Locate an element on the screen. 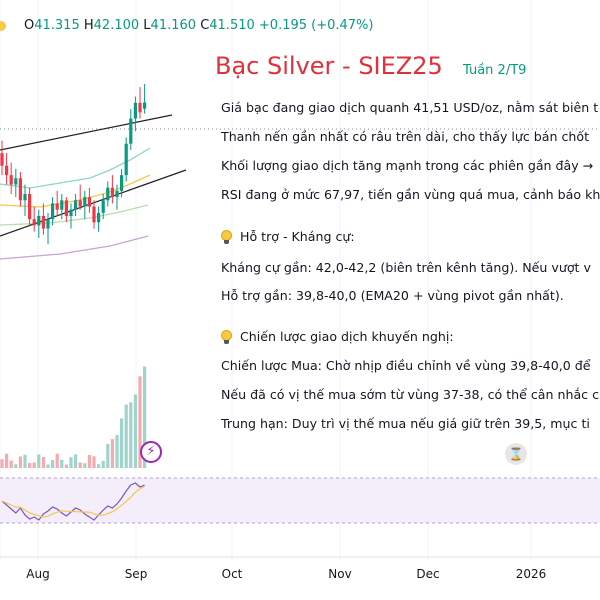 The image size is (600, 600). candlestick-series is located at coordinates (73, 164).